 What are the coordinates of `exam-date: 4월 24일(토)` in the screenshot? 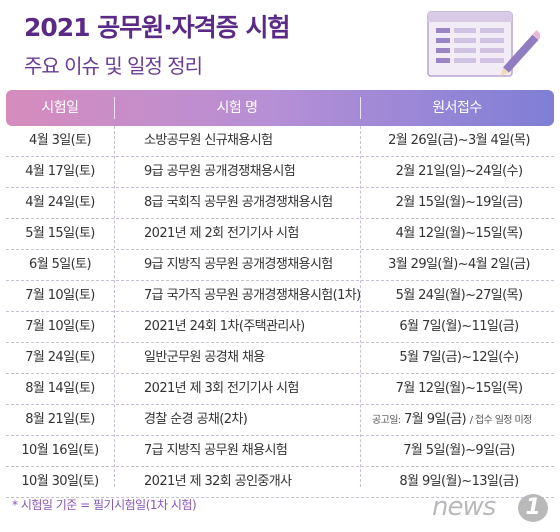 It's located at (60, 202).